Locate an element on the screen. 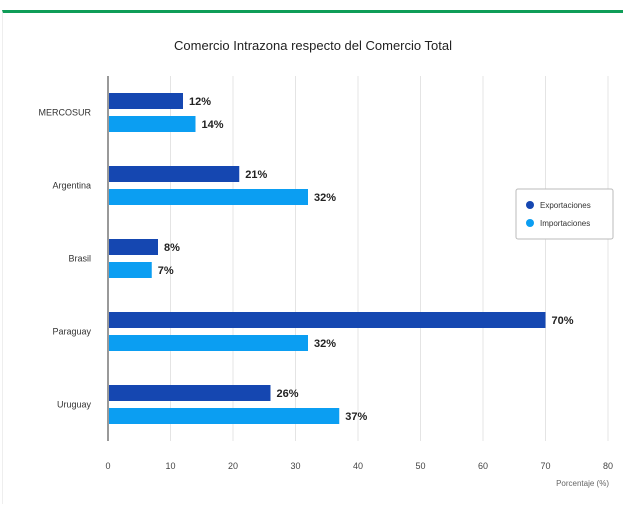 Image resolution: width=625 pixels, height=507 pixels. category-label: Argentina is located at coordinates (71, 186).